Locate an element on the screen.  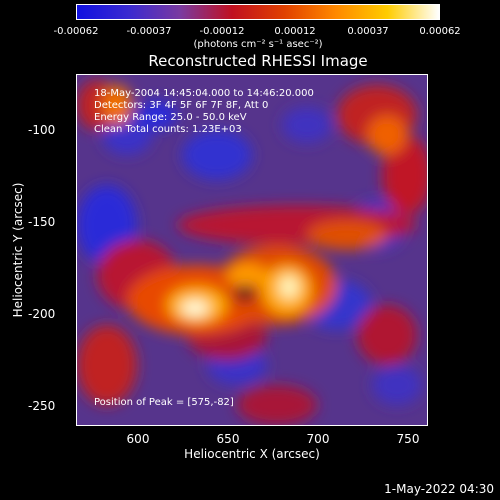
y-tick: -200 is located at coordinates (42, 314).